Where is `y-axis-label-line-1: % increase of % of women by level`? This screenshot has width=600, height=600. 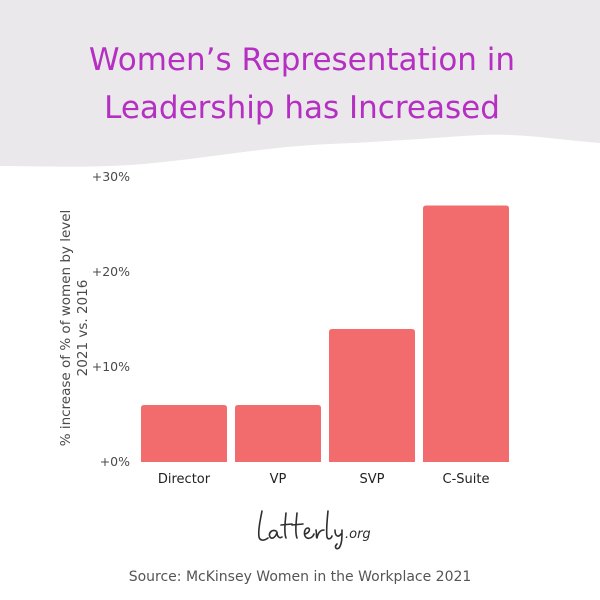
y-axis-label-line-1: % increase of % of women by level is located at coordinates (66, 328).